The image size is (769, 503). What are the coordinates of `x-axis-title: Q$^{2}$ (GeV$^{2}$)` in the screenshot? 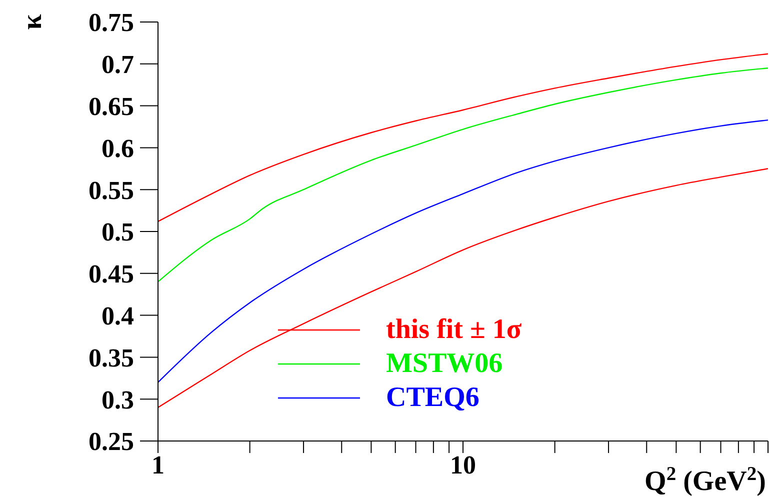 It's located at (705, 480).